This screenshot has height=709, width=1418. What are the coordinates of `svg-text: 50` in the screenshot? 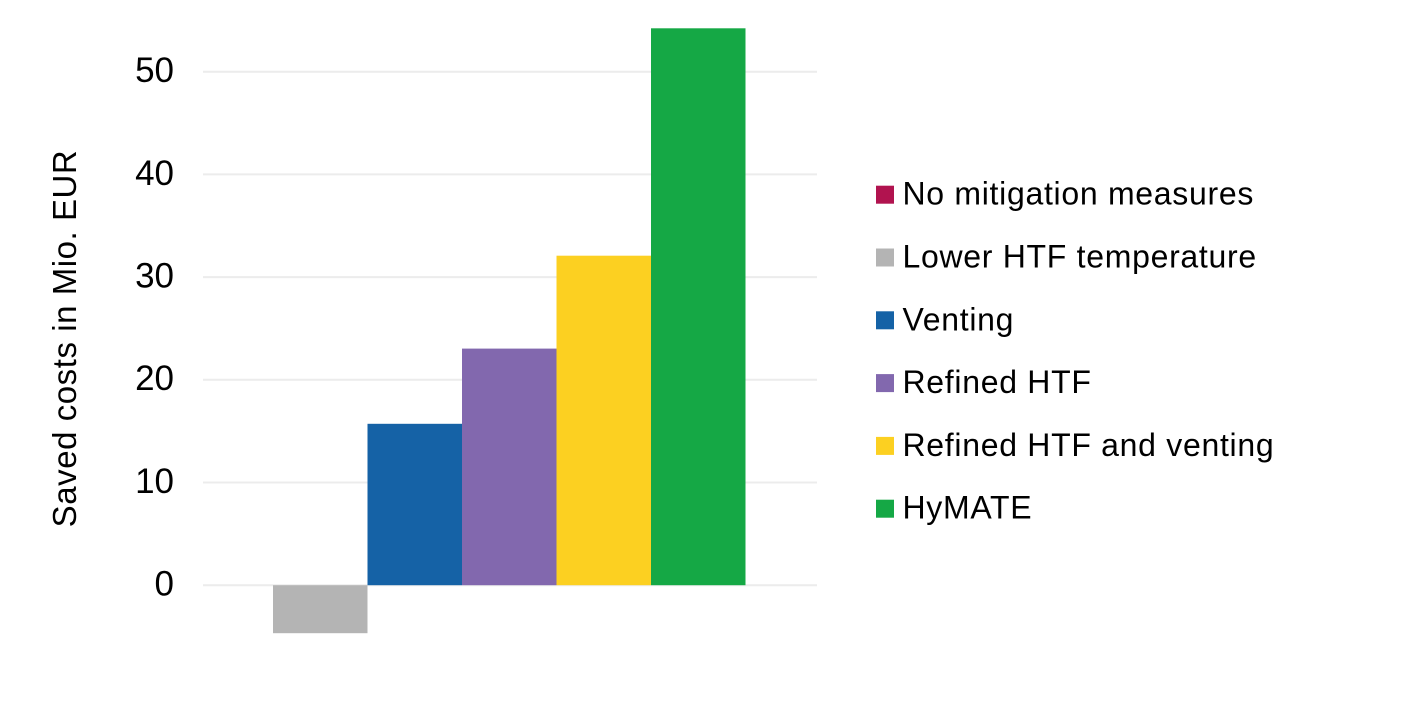 It's located at (154, 70).